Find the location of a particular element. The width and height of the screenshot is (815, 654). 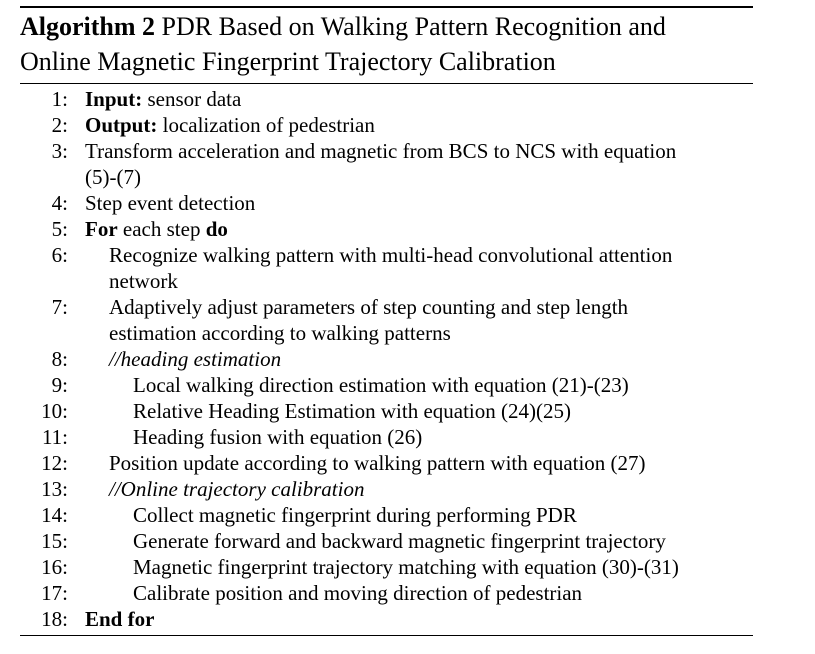

algorithm-line-5: 5: For each step do is located at coordinates (386, 229).